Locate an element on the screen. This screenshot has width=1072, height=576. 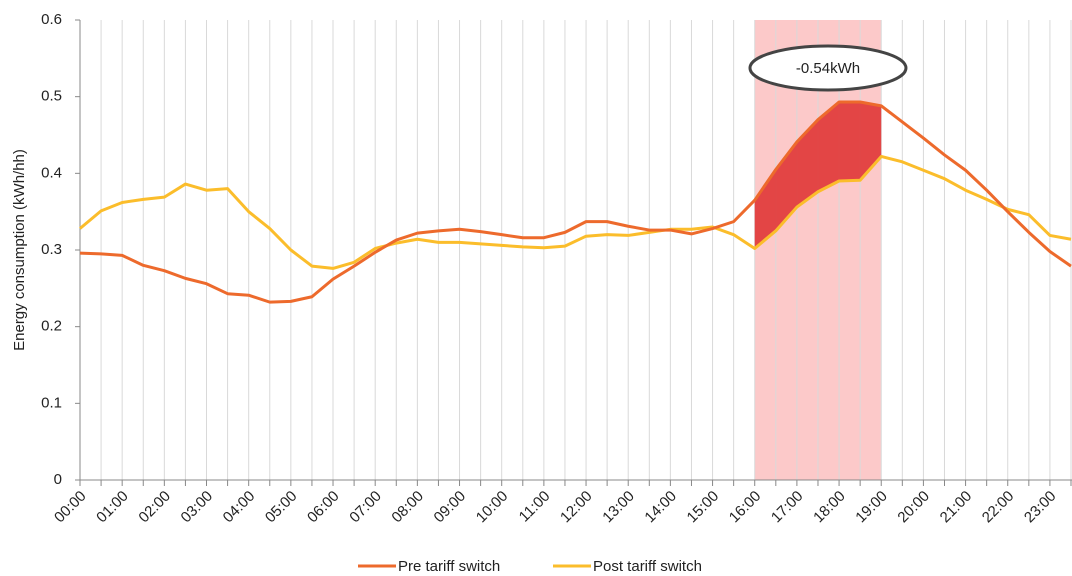
x-tick-label: 00:00 is located at coordinates (70, 507).